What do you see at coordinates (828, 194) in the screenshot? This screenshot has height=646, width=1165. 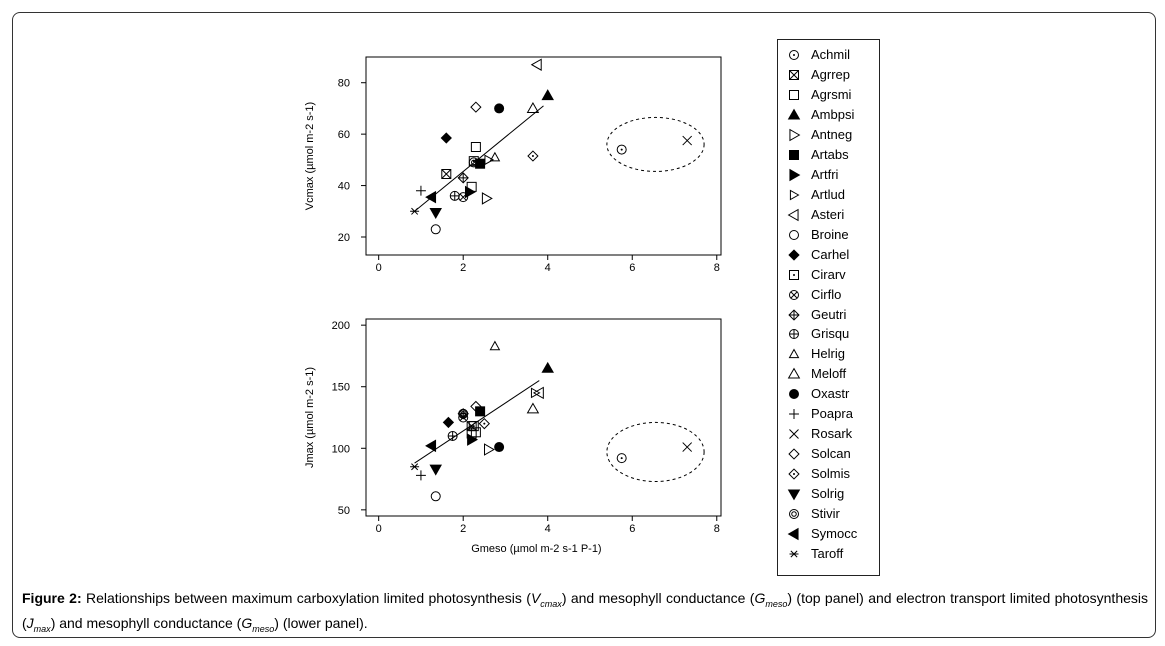 I see `legend-label: Artlud` at bounding box center [828, 194].